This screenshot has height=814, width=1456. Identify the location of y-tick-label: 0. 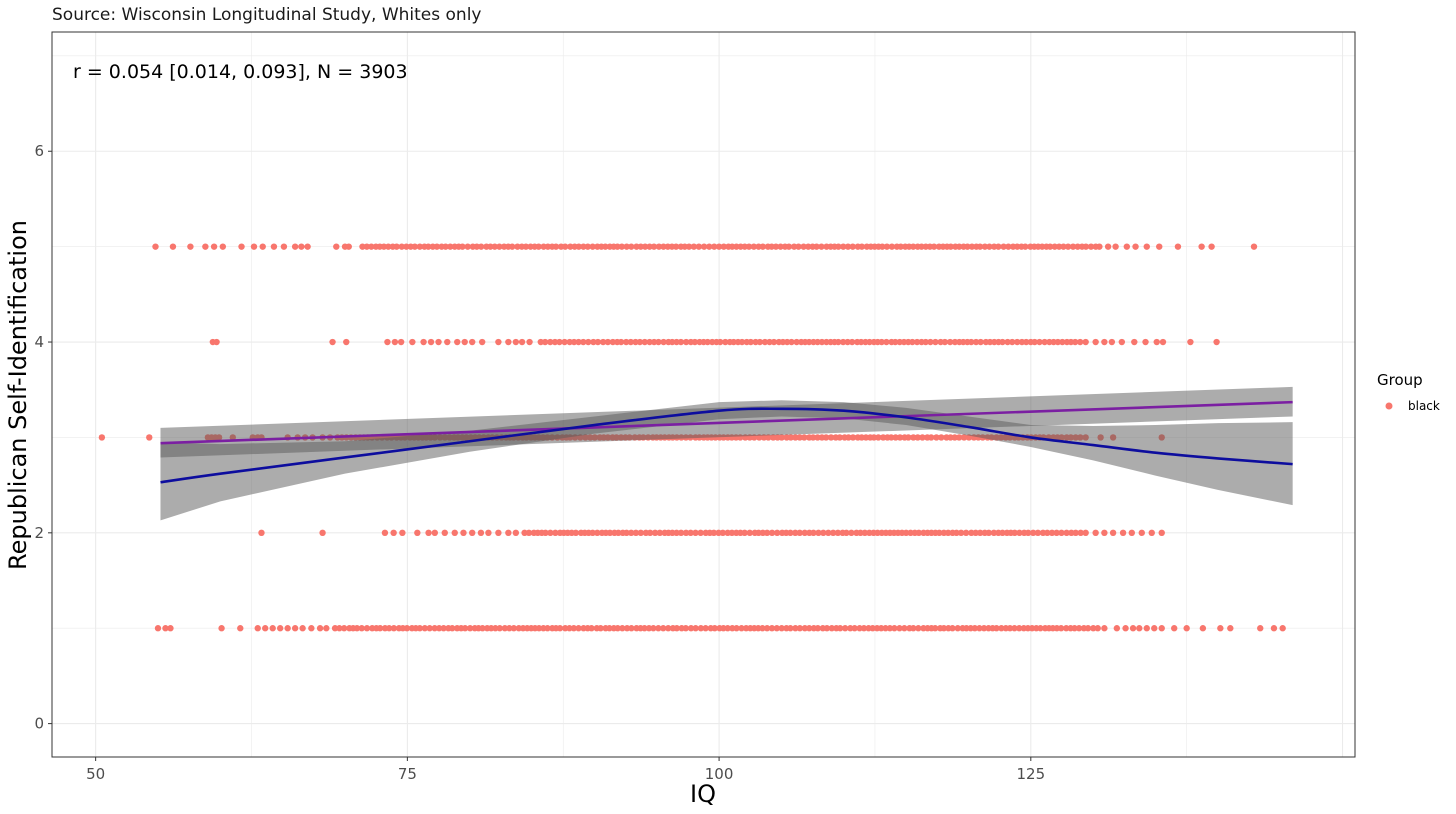
(39, 724).